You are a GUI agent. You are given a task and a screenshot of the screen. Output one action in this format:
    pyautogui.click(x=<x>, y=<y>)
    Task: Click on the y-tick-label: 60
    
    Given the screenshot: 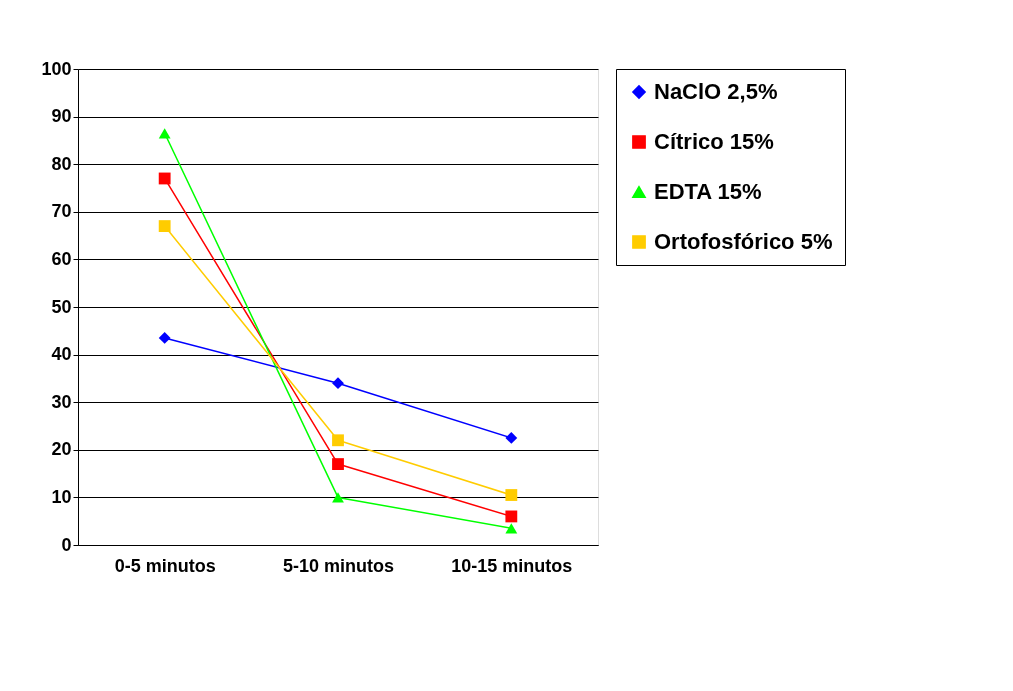 What is the action you would take?
    pyautogui.click(x=61, y=258)
    